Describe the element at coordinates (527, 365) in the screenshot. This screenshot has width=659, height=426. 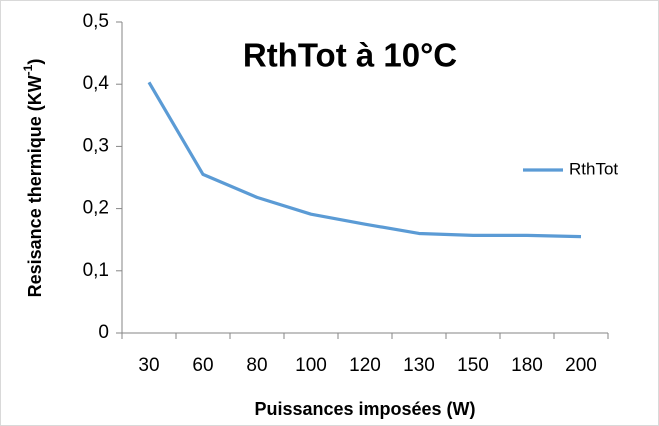
I see `x-tick-label: 180` at that location.